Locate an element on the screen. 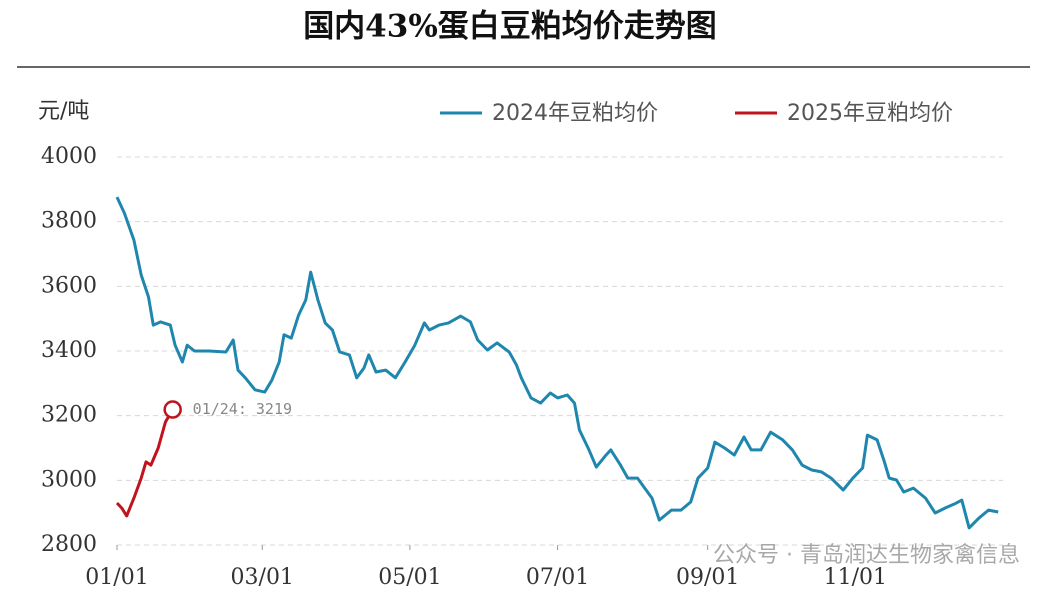 This screenshot has height=591, width=1054. series-line is located at coordinates (144, 463).